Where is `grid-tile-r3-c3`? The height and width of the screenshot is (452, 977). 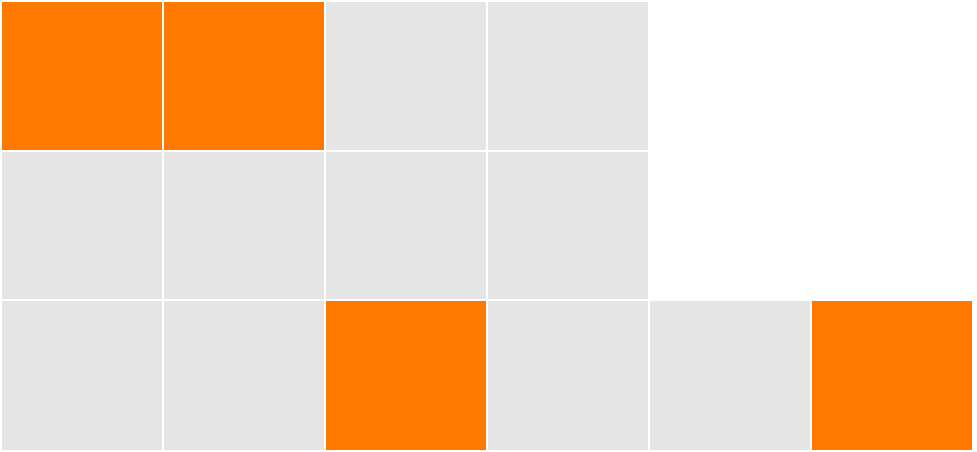
grid-tile-r3-c3 is located at coordinates (406, 375).